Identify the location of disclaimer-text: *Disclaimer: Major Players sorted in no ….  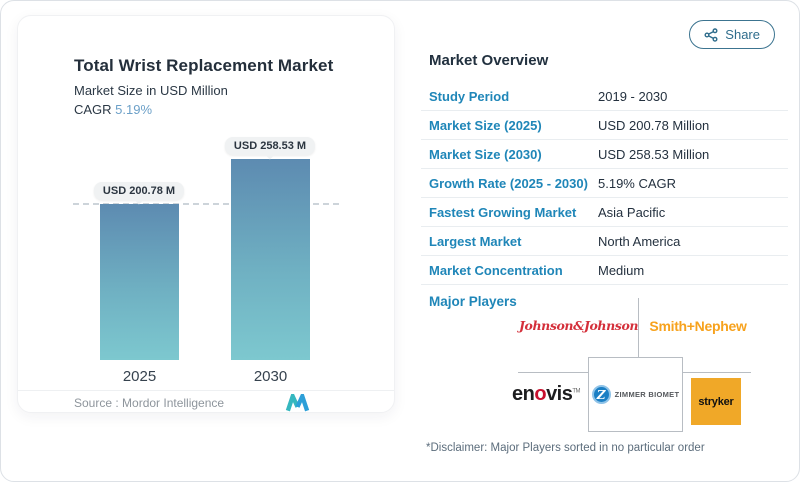
(565, 448).